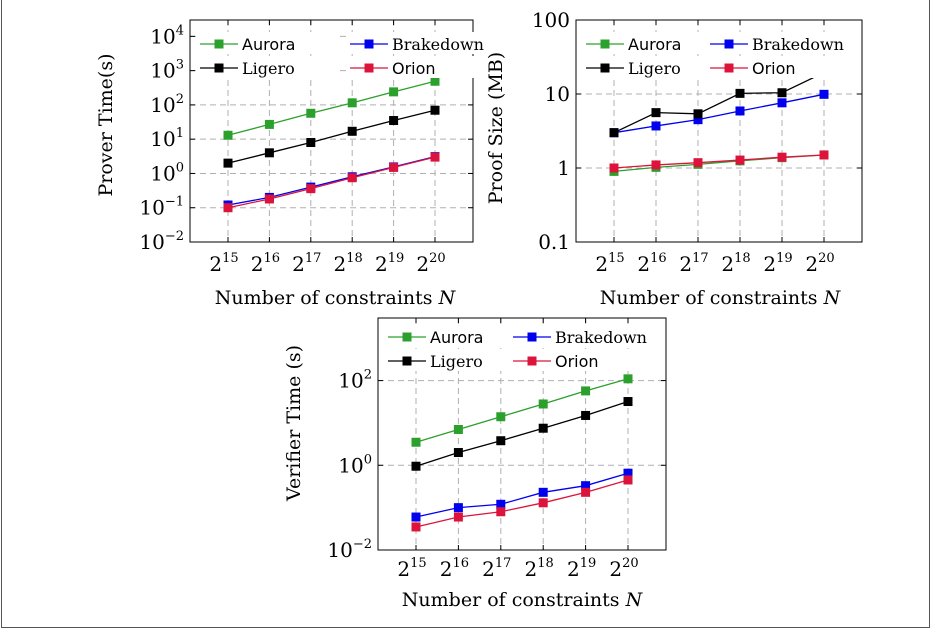  Describe the element at coordinates (496, 128) in the screenshot. I see `y-axis-label: Proof Size (MB)` at that location.